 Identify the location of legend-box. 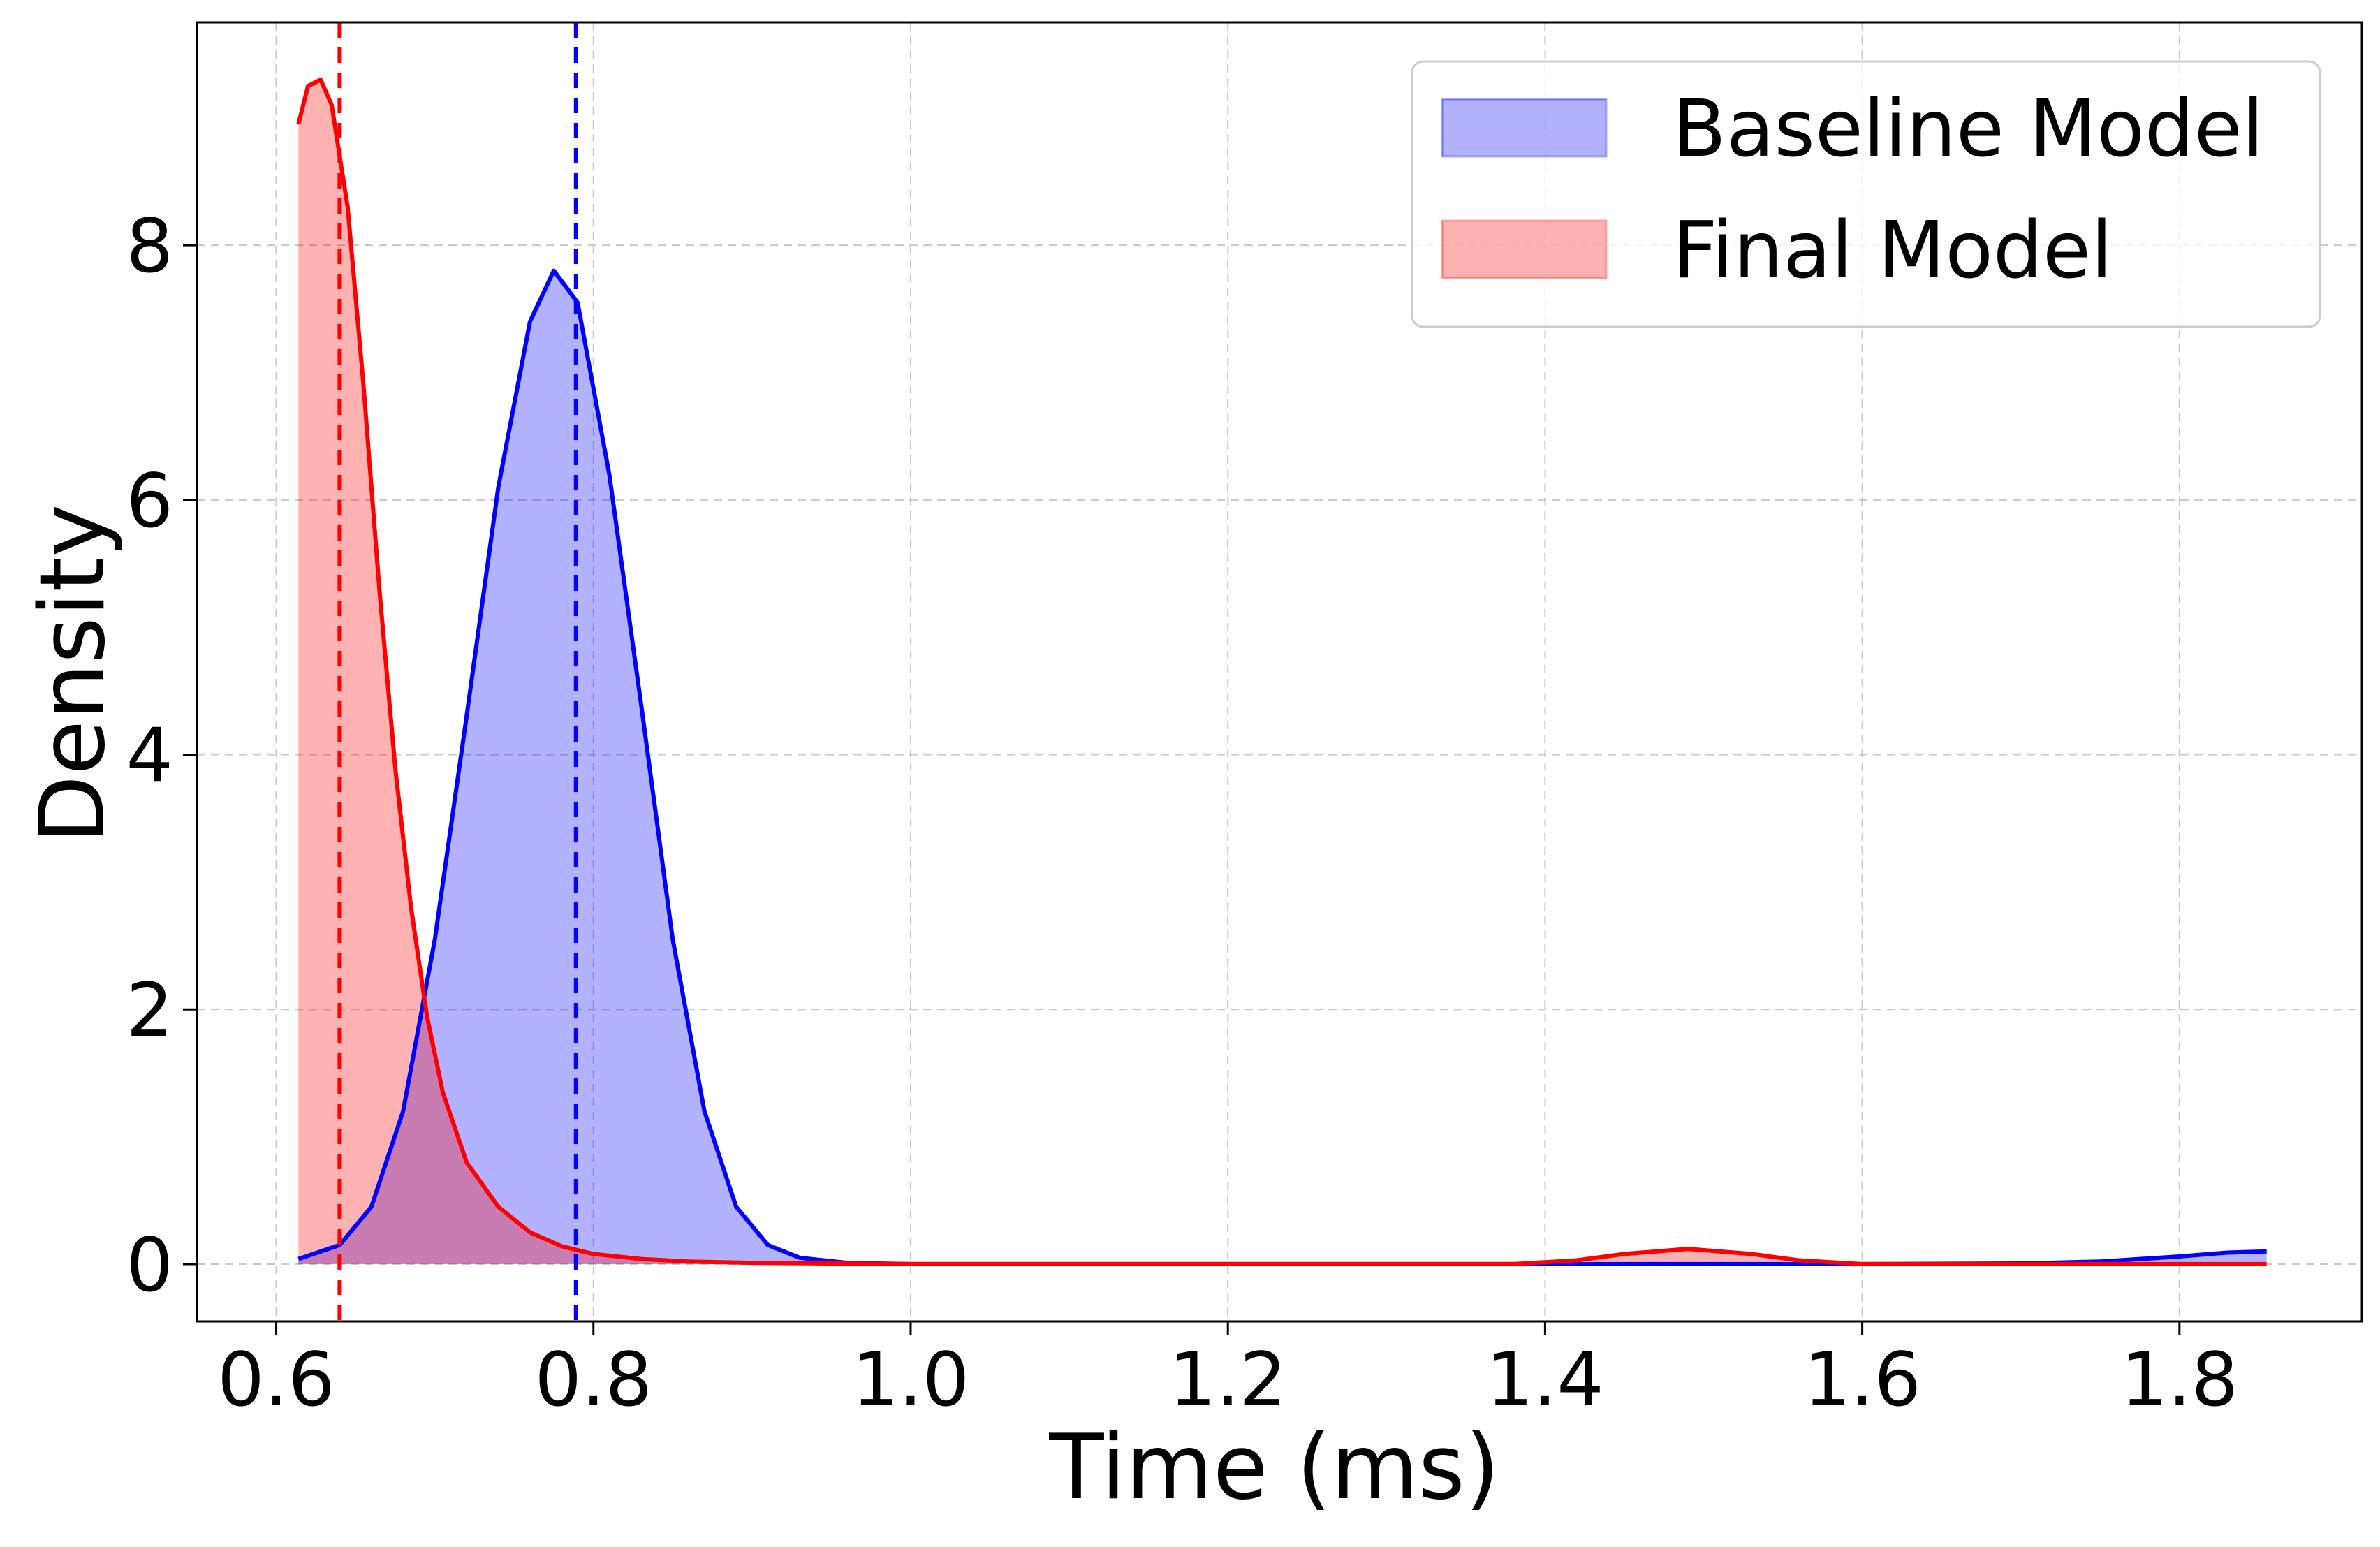
(1866, 194).